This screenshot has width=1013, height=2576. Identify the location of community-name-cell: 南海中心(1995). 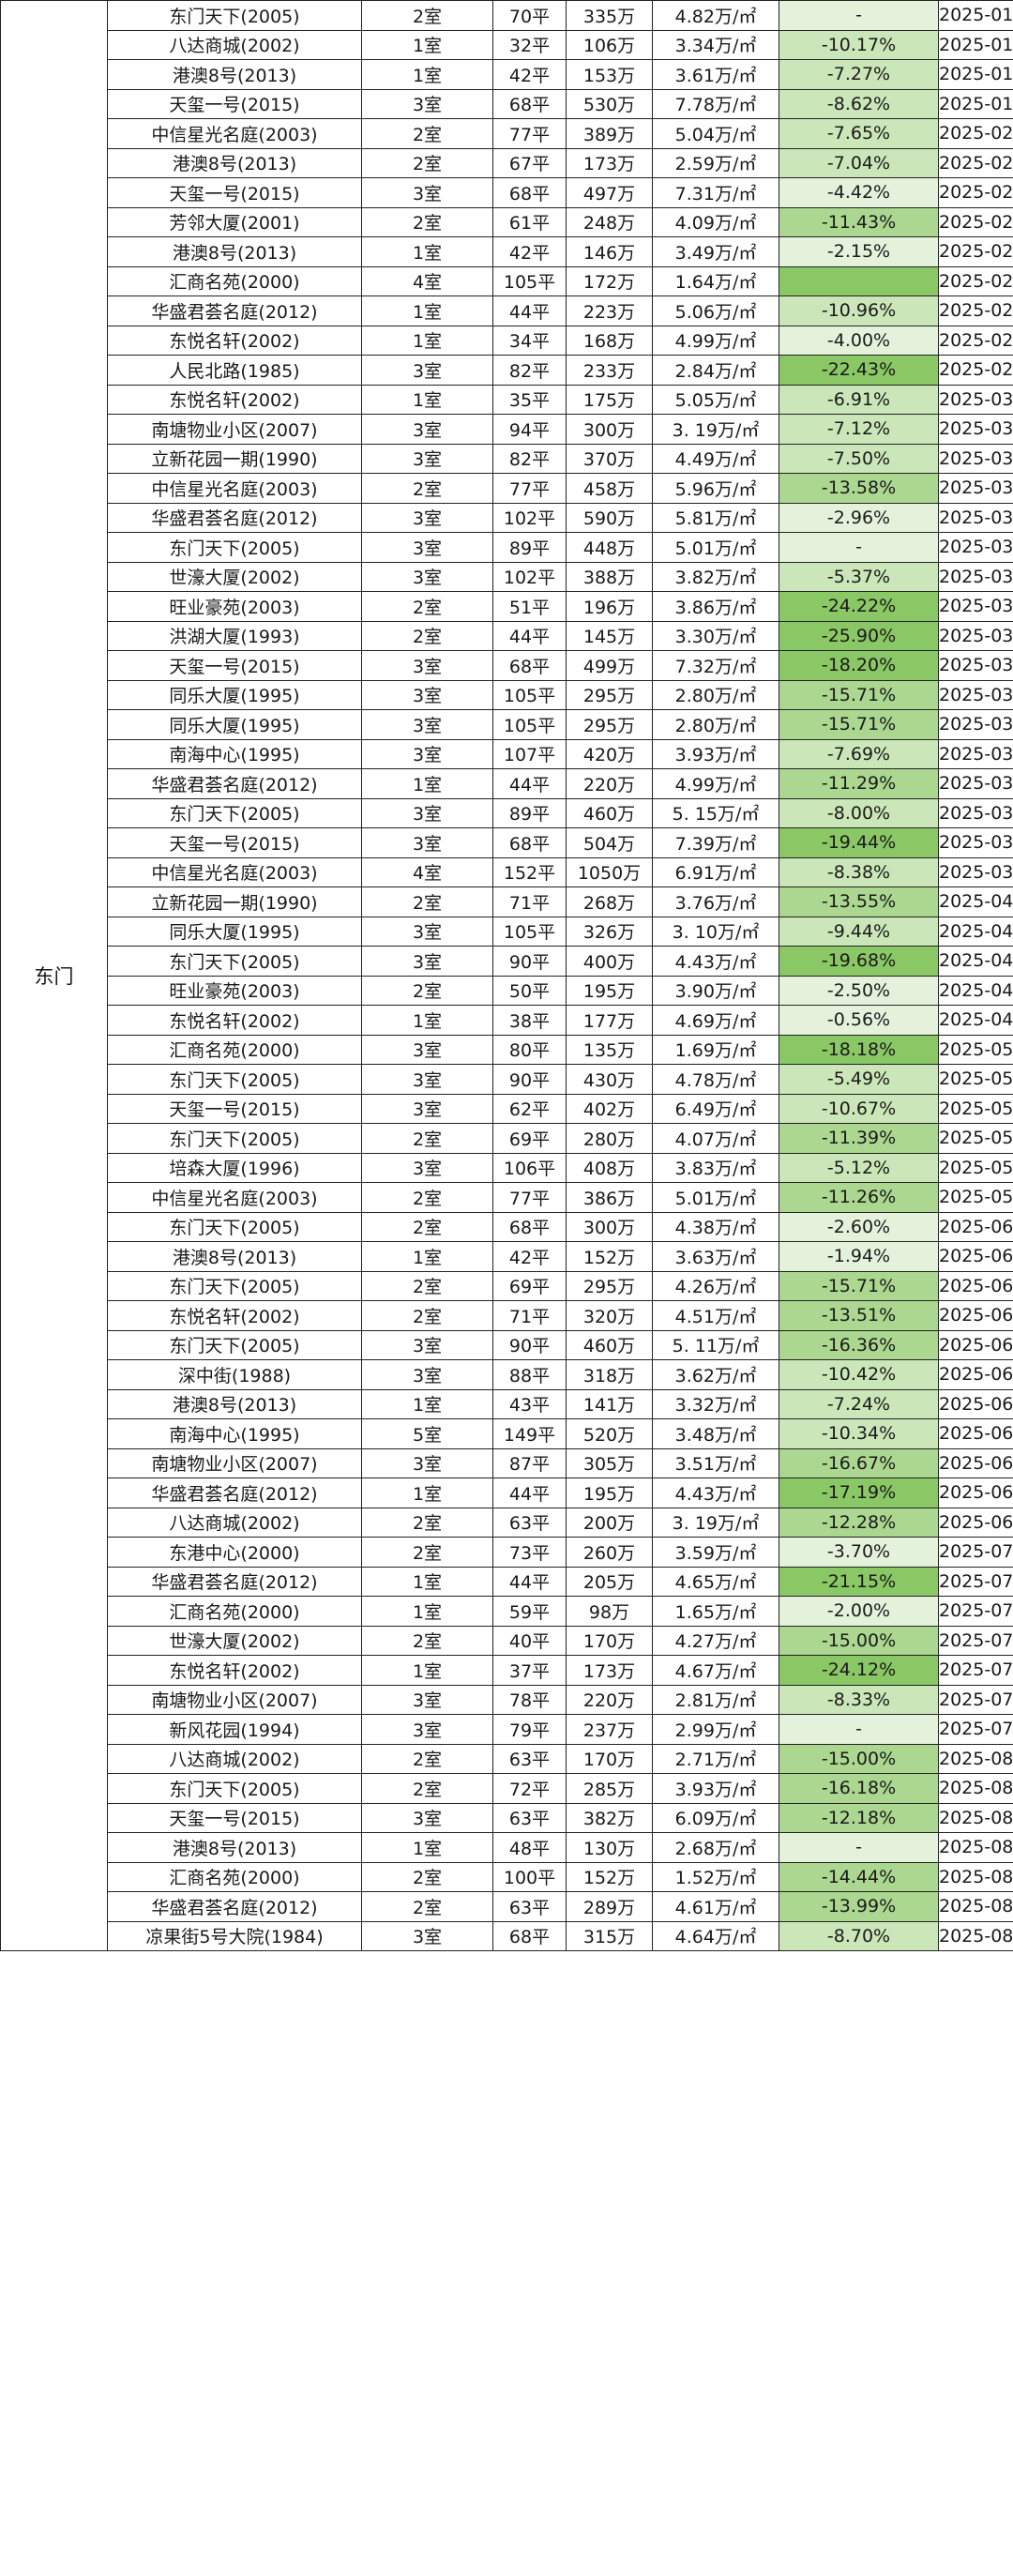
(234, 1433).